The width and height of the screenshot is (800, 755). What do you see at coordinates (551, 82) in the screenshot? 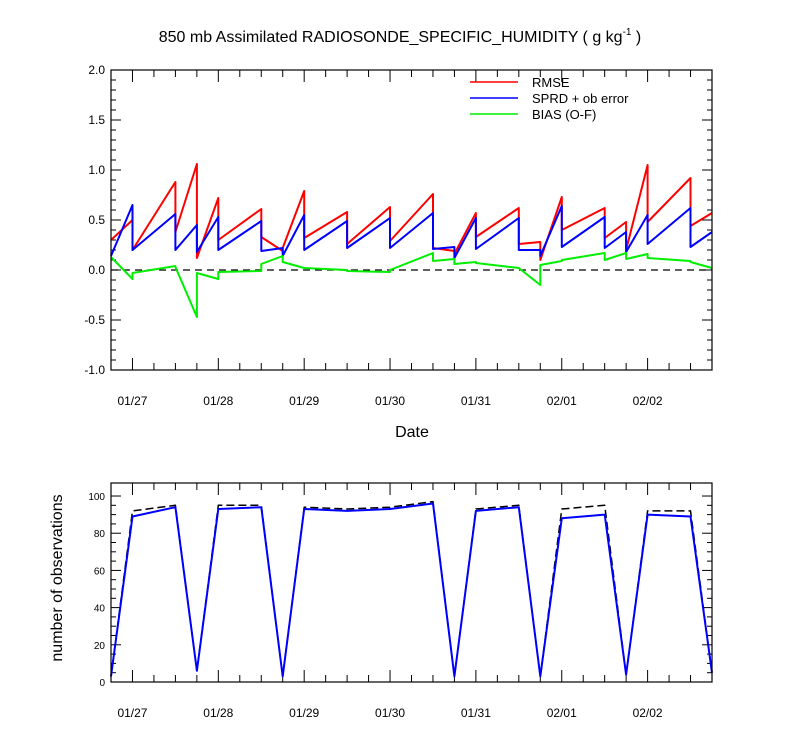
I see `legend-label-rmse: RMSE` at bounding box center [551, 82].